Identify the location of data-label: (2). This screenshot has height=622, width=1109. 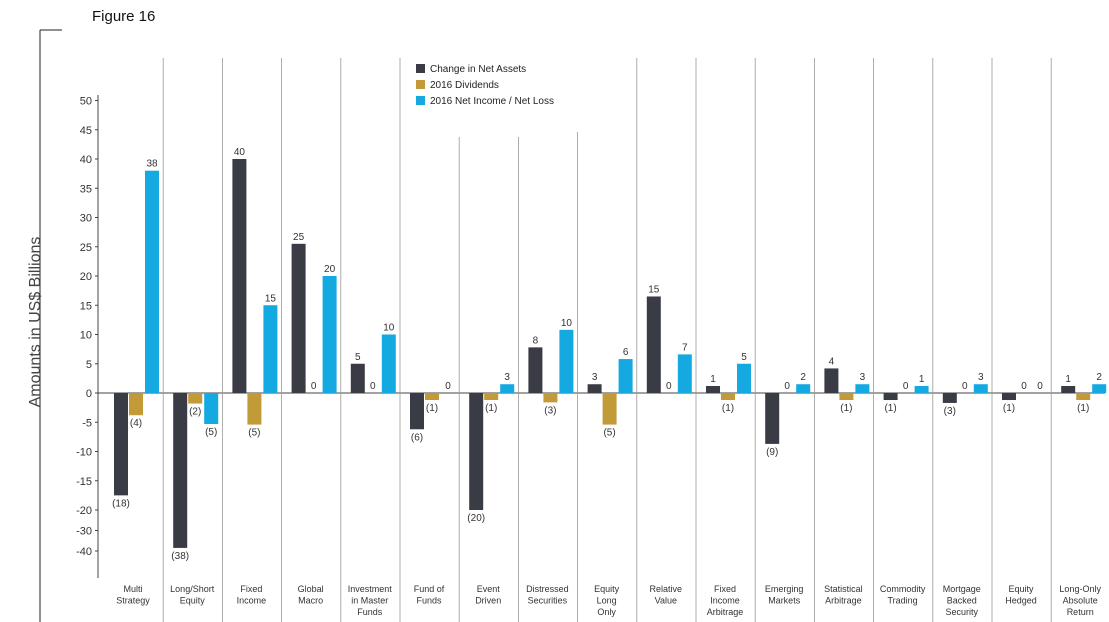
(195, 412).